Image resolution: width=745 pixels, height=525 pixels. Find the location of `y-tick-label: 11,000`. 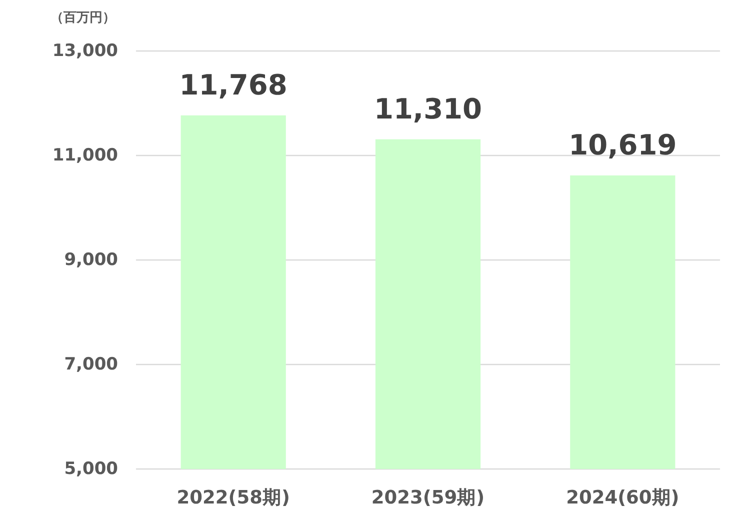

y-tick-label: 11,000 is located at coordinates (85, 156).